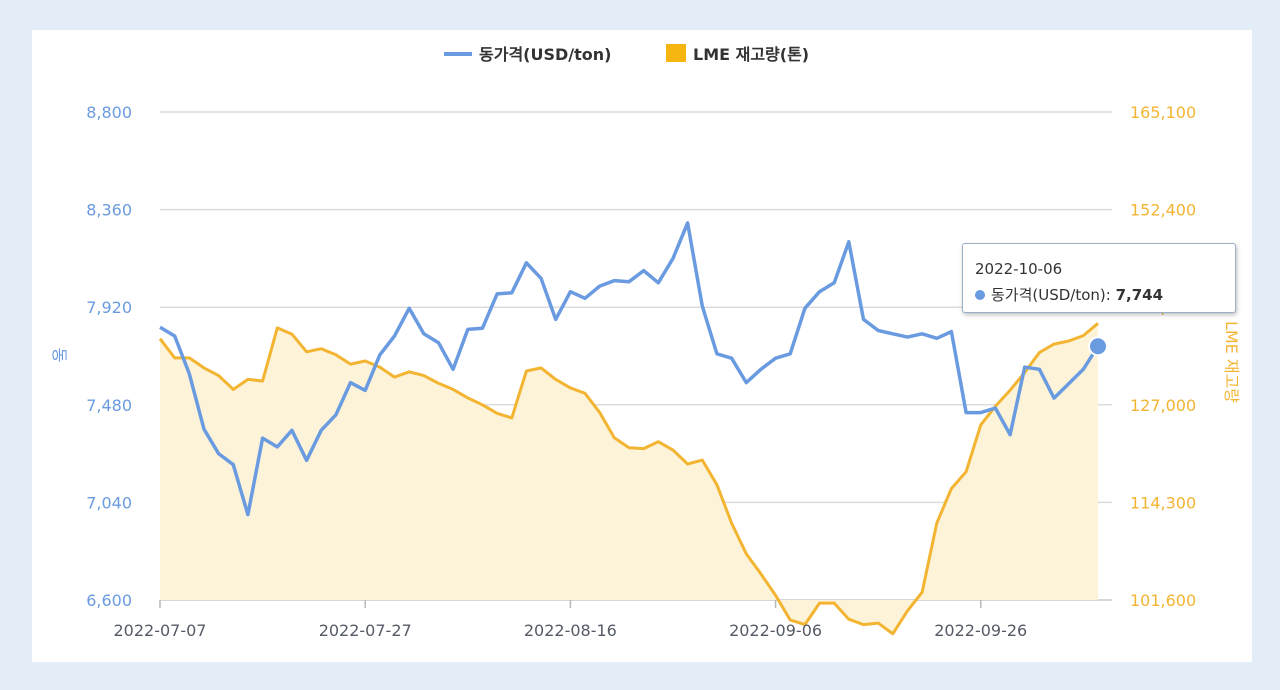 The height and width of the screenshot is (690, 1280). I want to click on legend-price-label: 동가격(USD/ton), so click(545, 54).